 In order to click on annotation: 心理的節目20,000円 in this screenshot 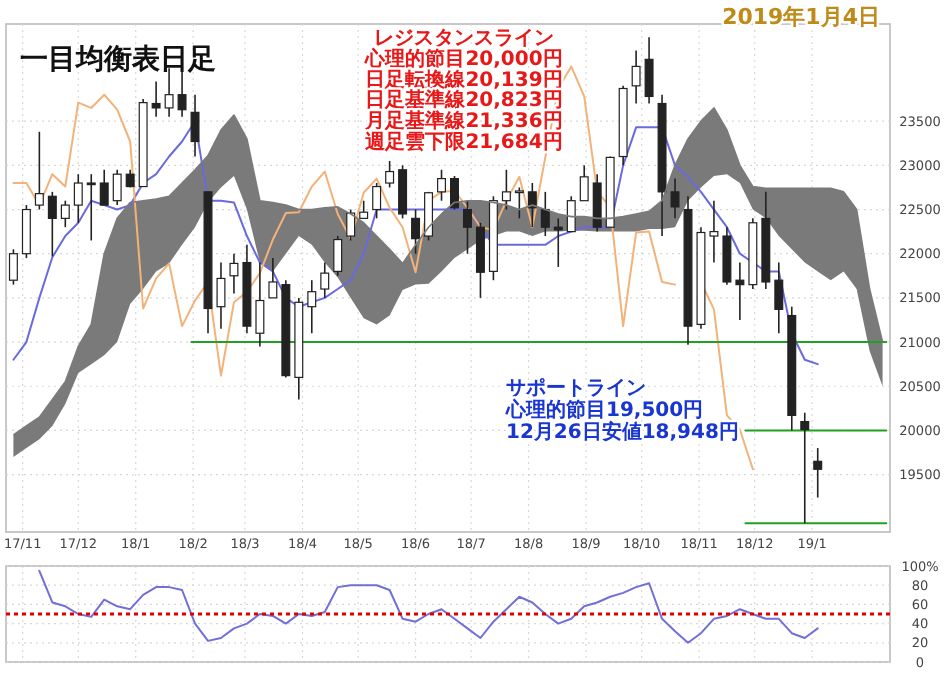, I will do `click(463, 58)`.